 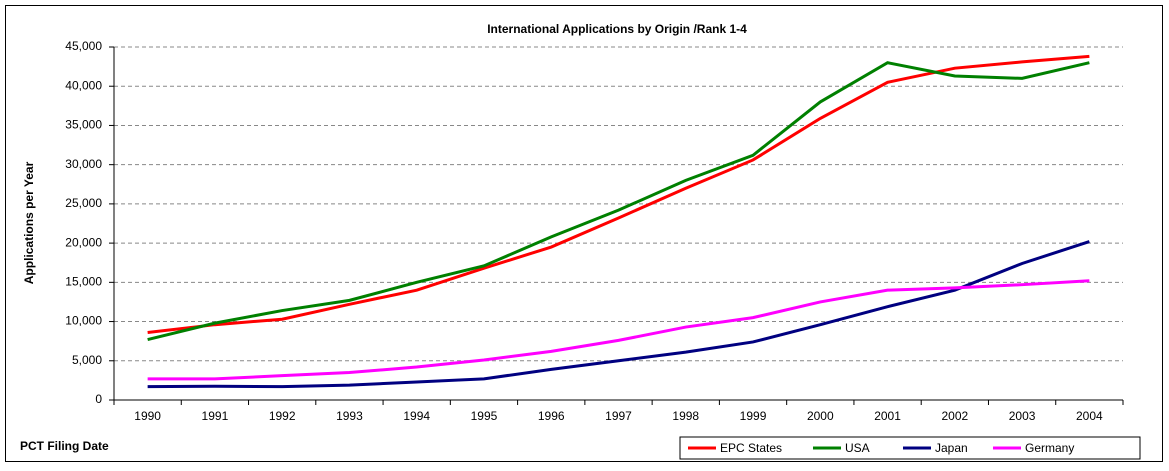 What do you see at coordinates (1049, 448) in the screenshot?
I see `legend-label: Germany` at bounding box center [1049, 448].